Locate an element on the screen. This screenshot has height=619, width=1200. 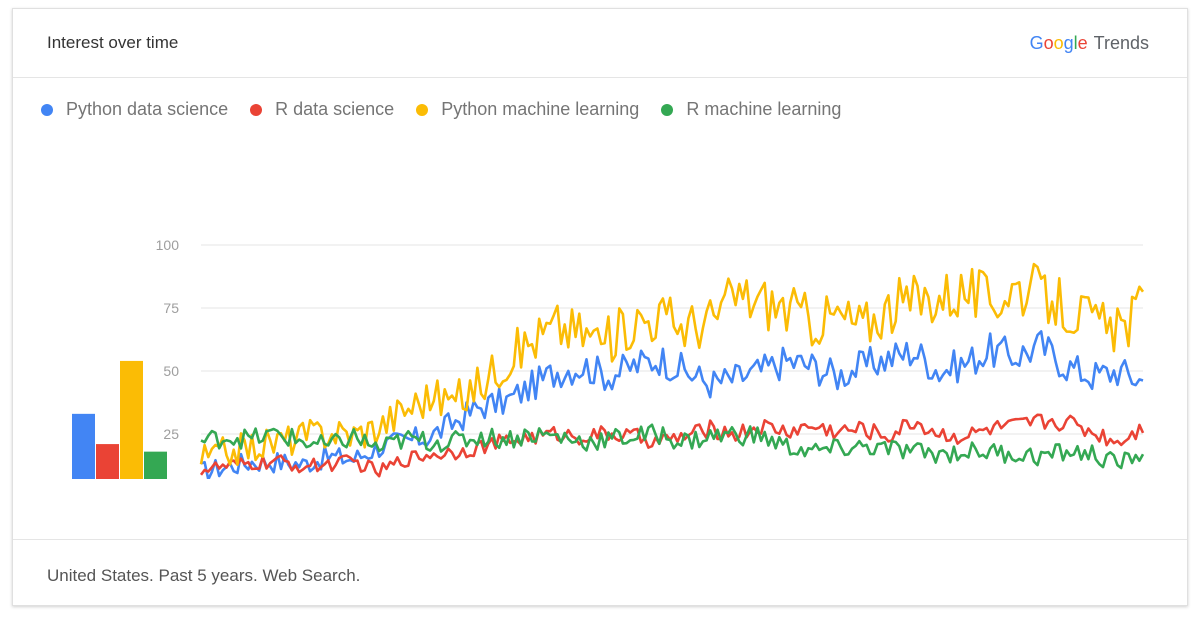
legend-label: R machine learning is located at coordinates (764, 109).